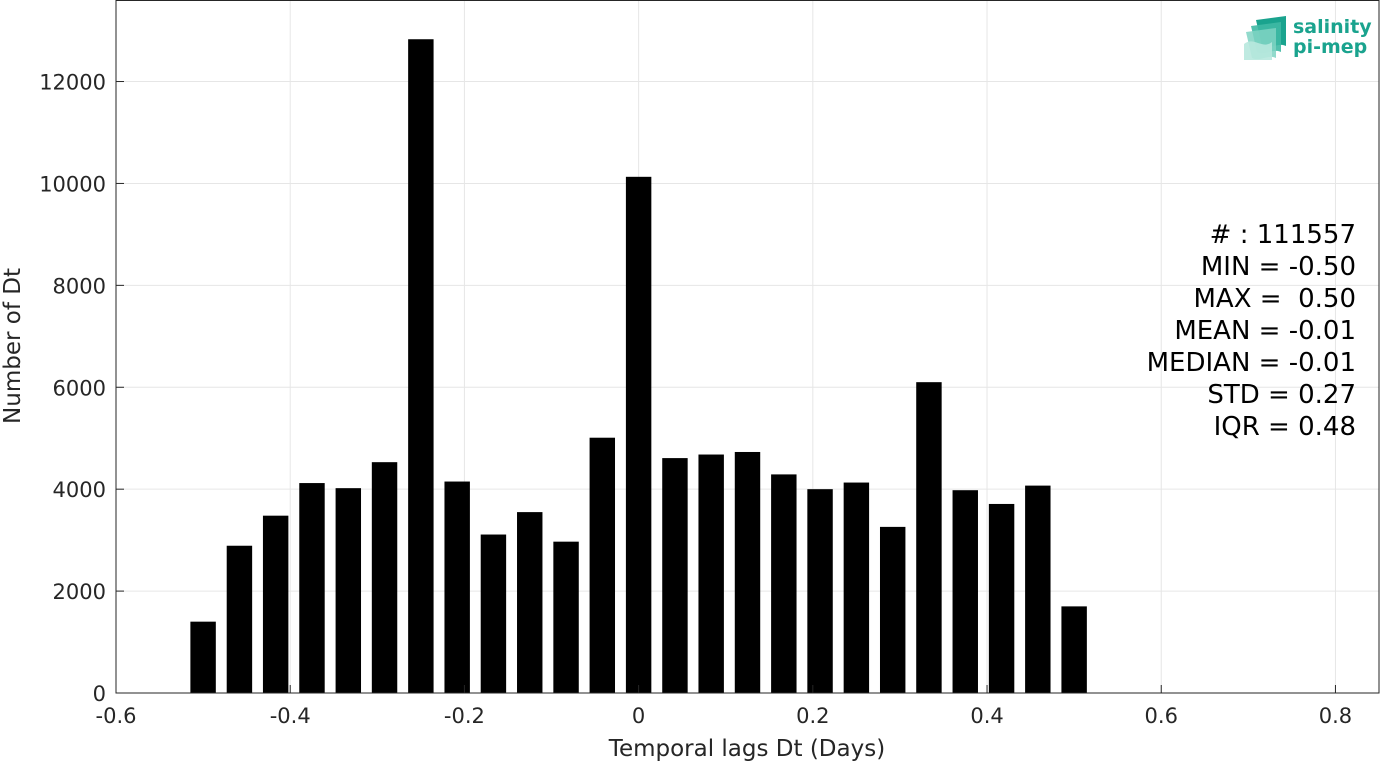  I want to click on logo-line-2: pi-mep, so click(1330, 47).